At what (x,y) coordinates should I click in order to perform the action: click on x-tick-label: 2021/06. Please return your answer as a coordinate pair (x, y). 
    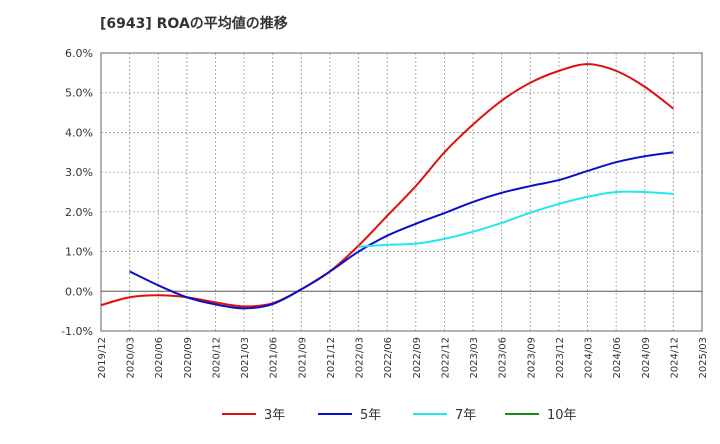
    Looking at the image, I should click on (274, 358).